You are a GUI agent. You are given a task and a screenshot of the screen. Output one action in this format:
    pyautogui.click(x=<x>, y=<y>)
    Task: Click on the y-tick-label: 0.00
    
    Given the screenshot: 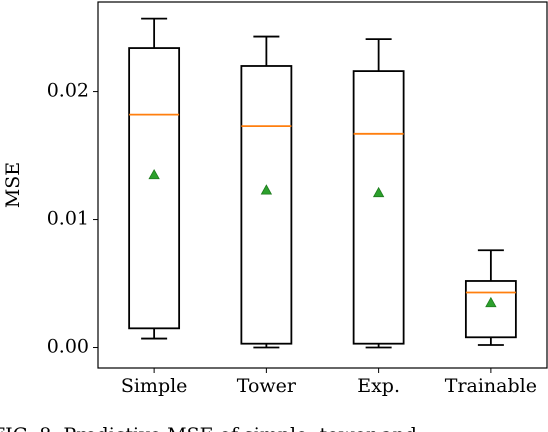 What is the action you would take?
    pyautogui.click(x=68, y=347)
    